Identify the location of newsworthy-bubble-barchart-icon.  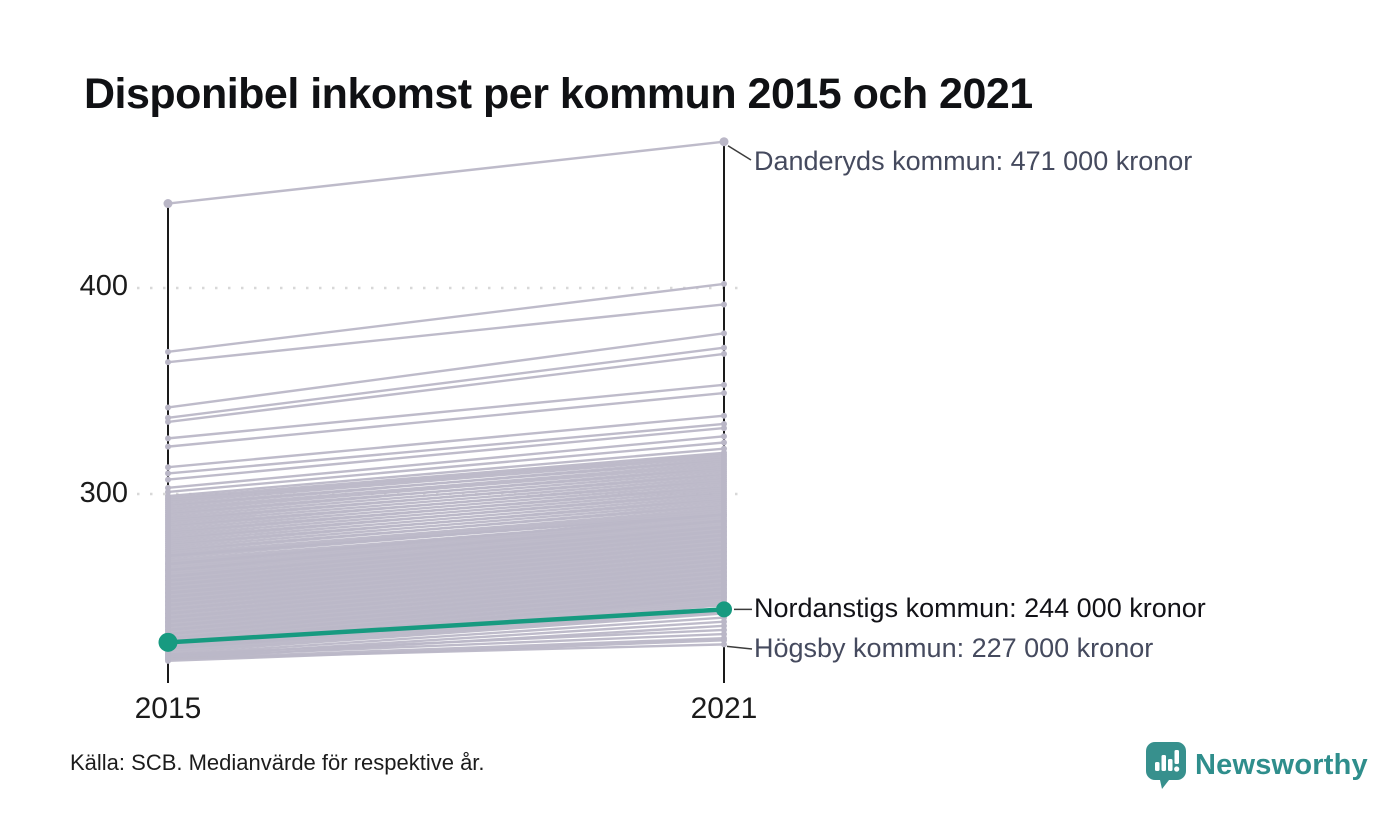
(1166, 765).